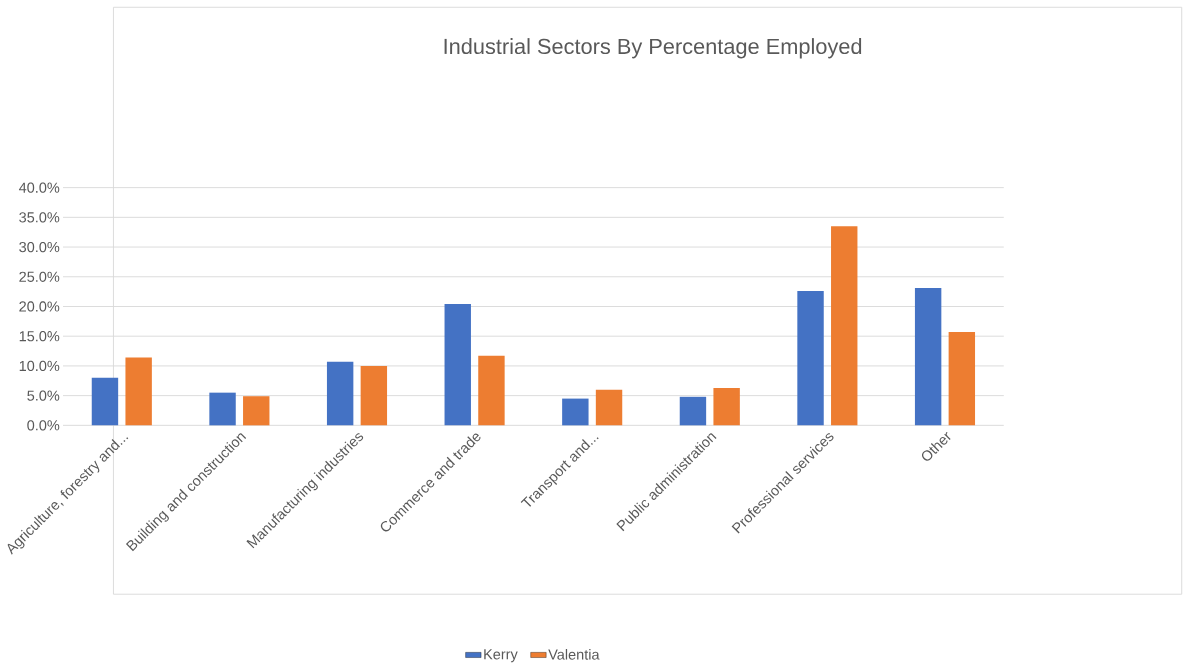  What do you see at coordinates (43, 395) in the screenshot?
I see `y-tick-label: 5.0%` at bounding box center [43, 395].